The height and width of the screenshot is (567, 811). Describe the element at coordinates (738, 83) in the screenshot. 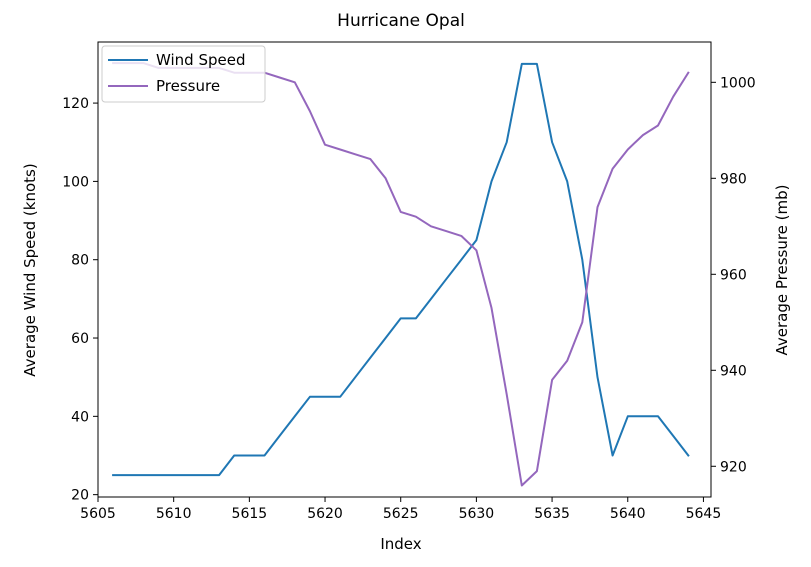

I see `right-y-tick-label: 1000` at that location.